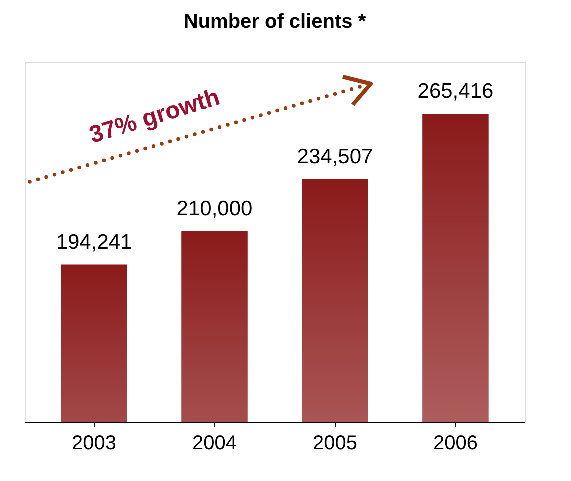 This screenshot has width=571, height=481. Describe the element at coordinates (94, 443) in the screenshot. I see `x-tick-label: 2003` at that location.